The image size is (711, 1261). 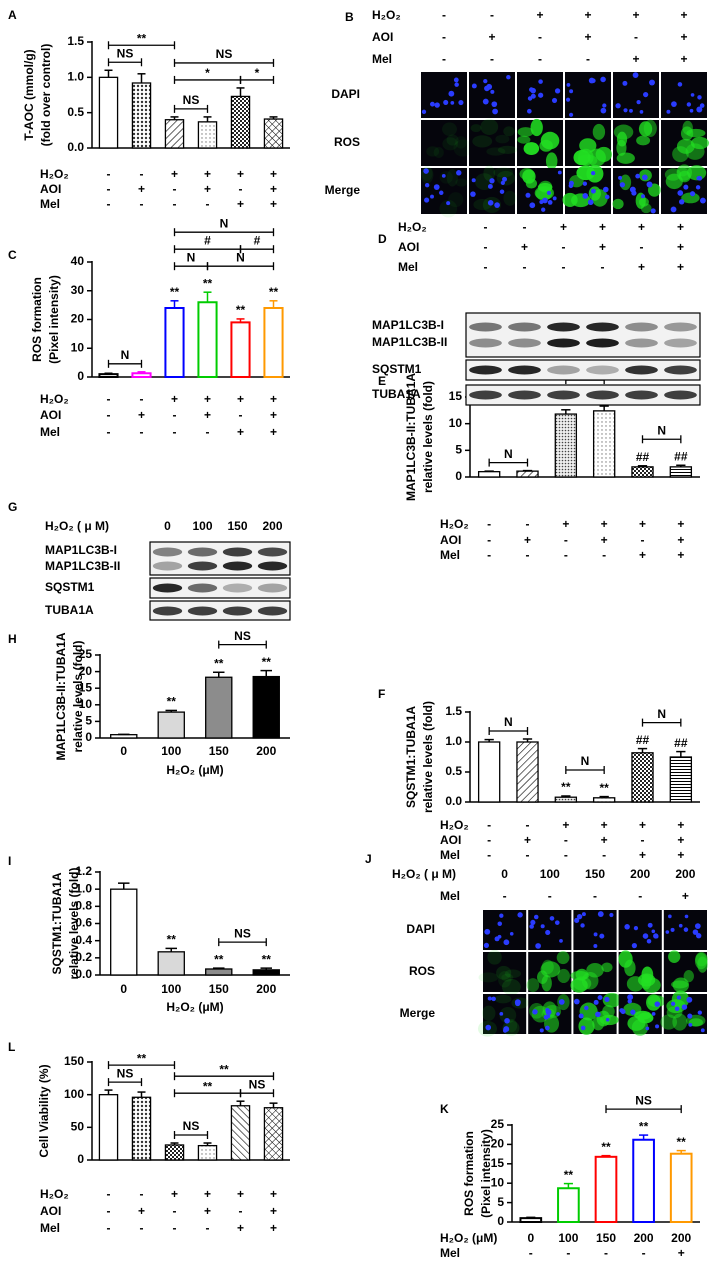 I want to click on y-axis-label: (Pixel intensity), so click(x=486, y=1173).